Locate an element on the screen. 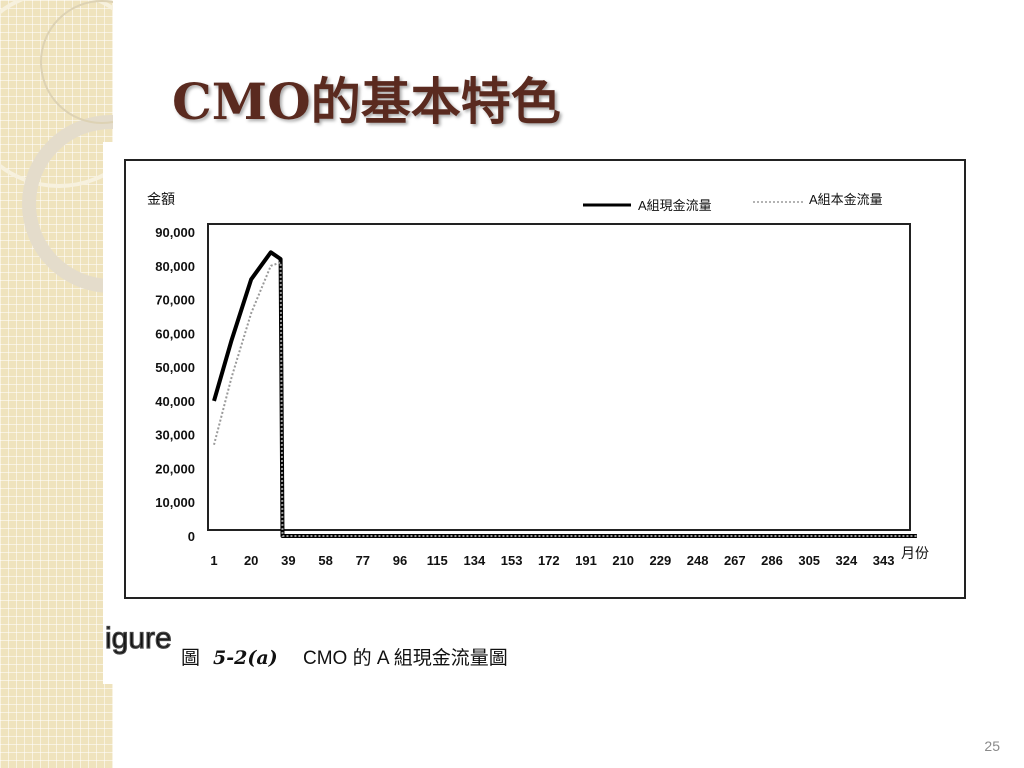  y-tick-label: 0 is located at coordinates (191, 536).